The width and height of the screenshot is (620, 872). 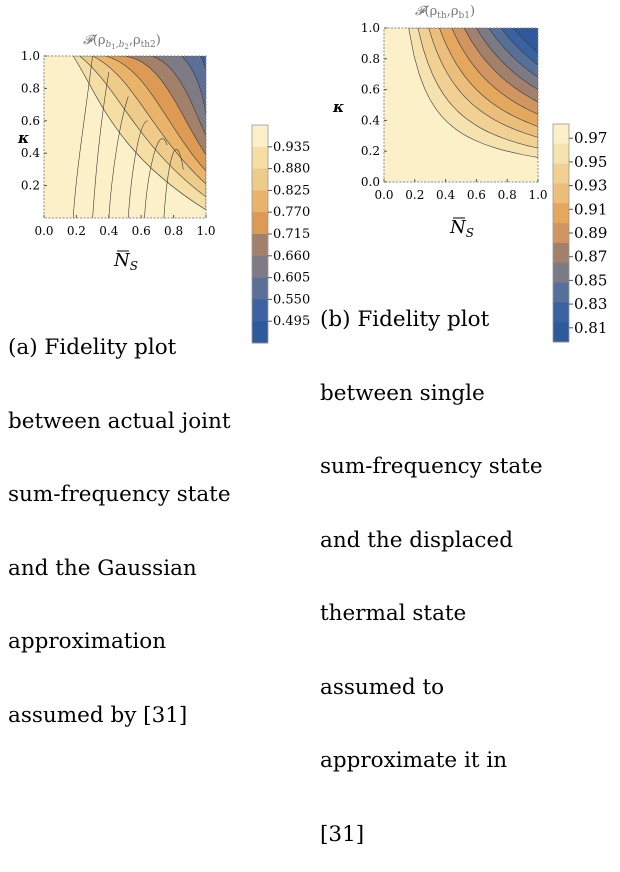 What do you see at coordinates (23, 138) in the screenshot?
I see `plot-a-ylabel: κ` at bounding box center [23, 138].